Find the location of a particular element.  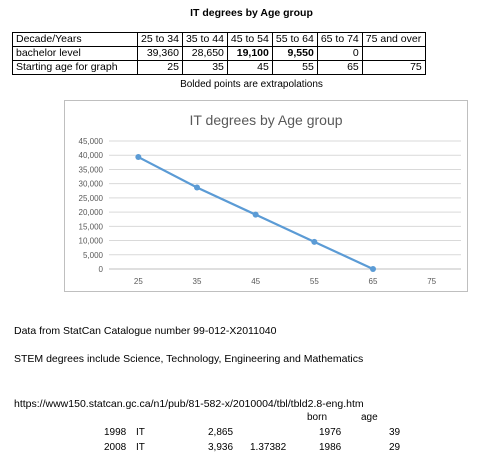

y-tick-label: 20,000 is located at coordinates (91, 212).